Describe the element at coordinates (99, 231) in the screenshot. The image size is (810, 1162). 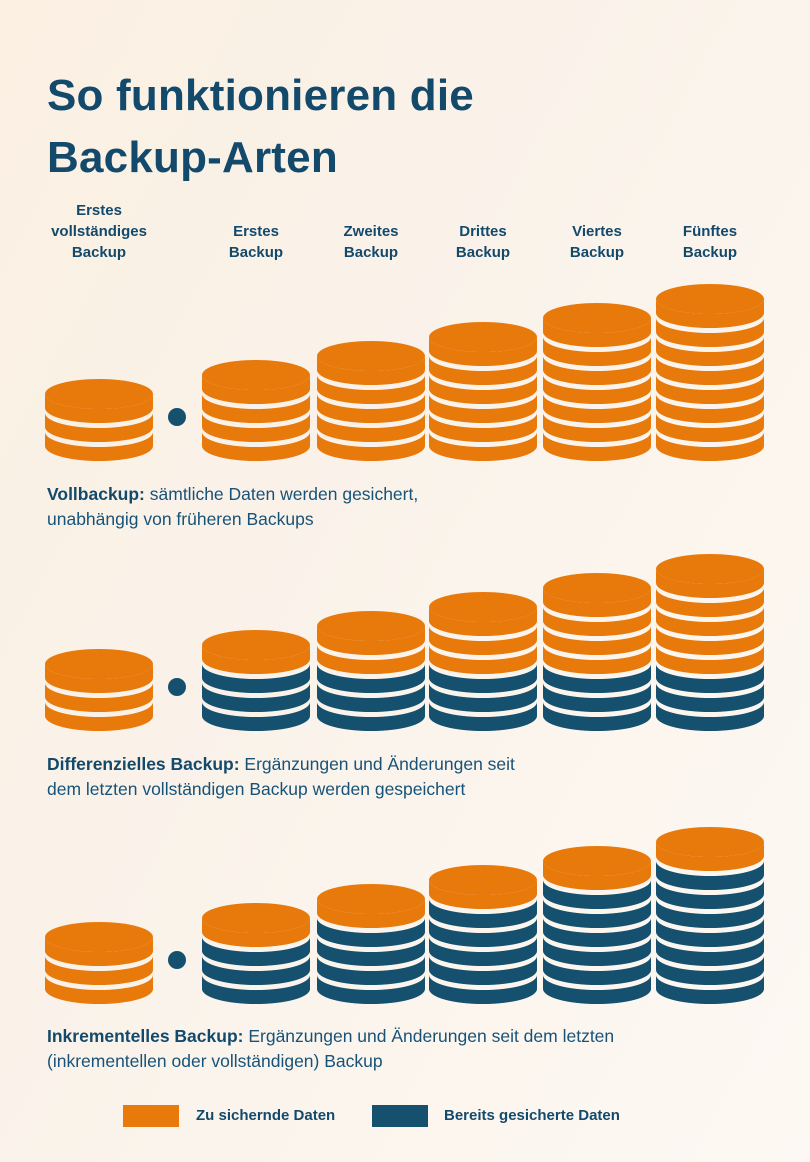
I see `column-header-1: Erstes vollständiges Backup` at that location.